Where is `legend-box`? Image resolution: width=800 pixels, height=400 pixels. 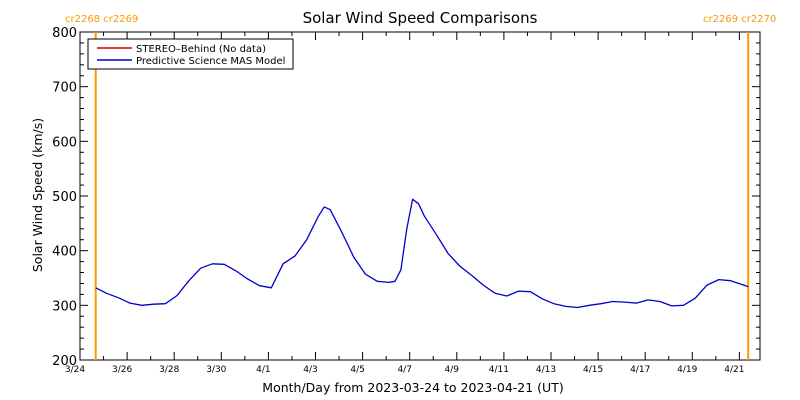 legend-box is located at coordinates (190, 54).